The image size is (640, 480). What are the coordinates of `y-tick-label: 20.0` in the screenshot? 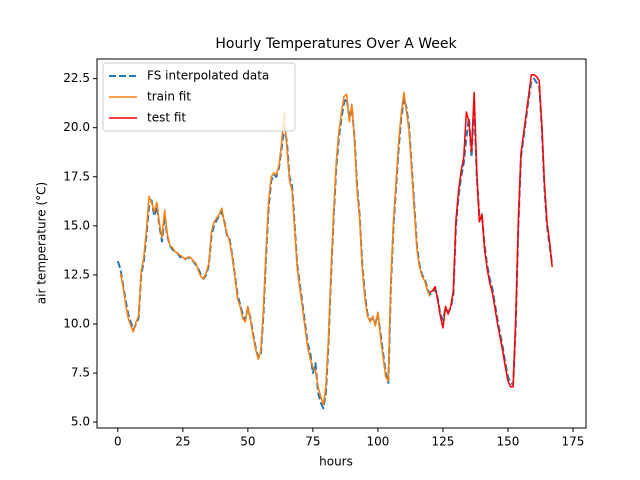 It's located at (76, 127).